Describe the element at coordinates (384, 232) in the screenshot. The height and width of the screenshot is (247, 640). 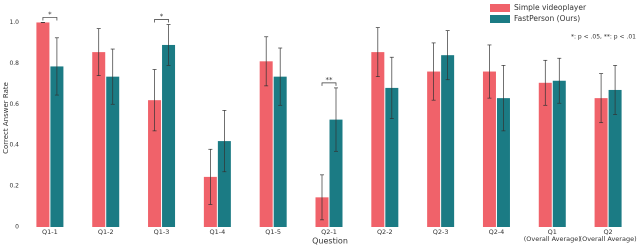
I see `x-tick-label: Q2-2` at that location.